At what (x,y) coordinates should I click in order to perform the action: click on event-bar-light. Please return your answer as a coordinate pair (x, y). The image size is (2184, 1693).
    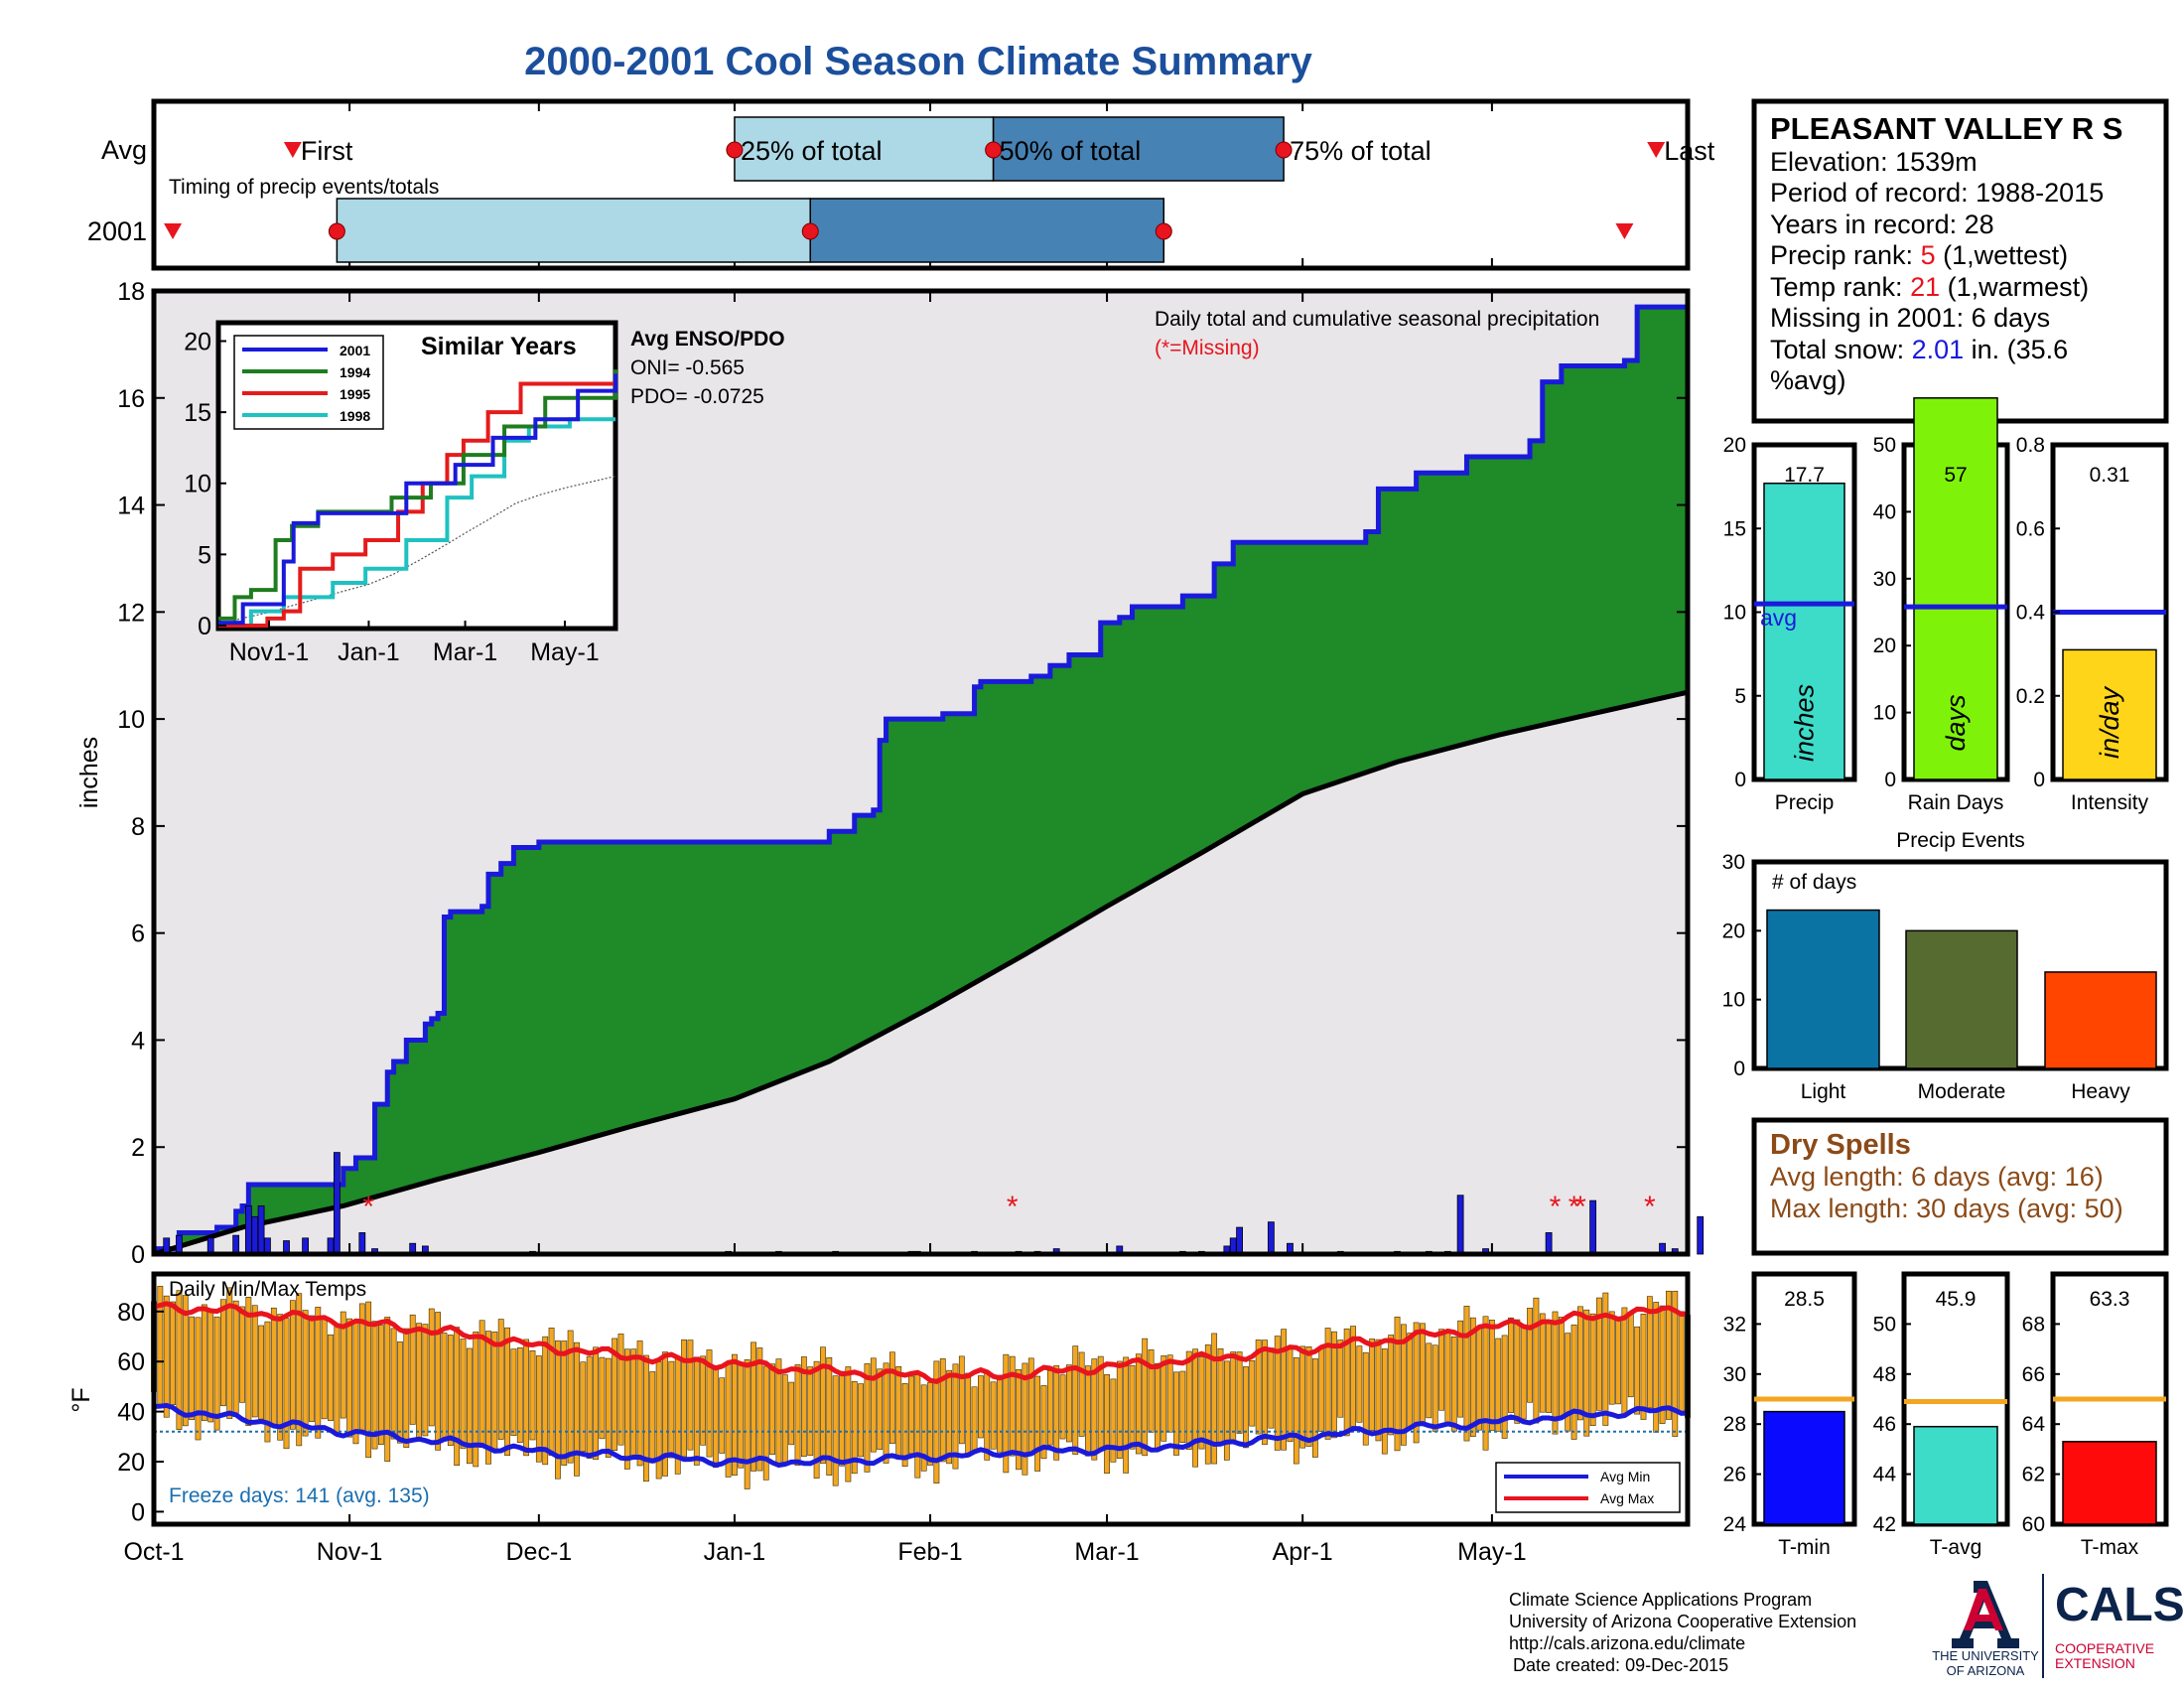
    Looking at the image, I should click on (1823, 989).